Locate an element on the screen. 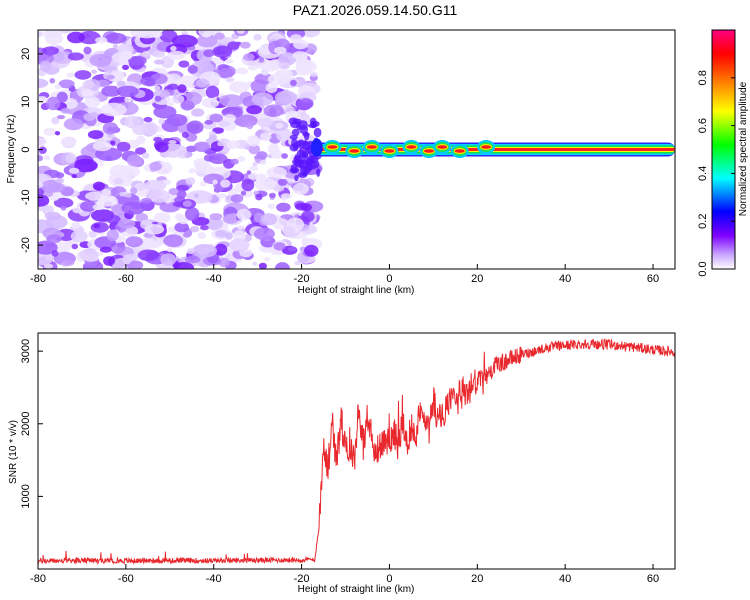 Image resolution: width=750 pixels, height=600 pixels. snr-y-tick-label: 1000 is located at coordinates (26, 496).